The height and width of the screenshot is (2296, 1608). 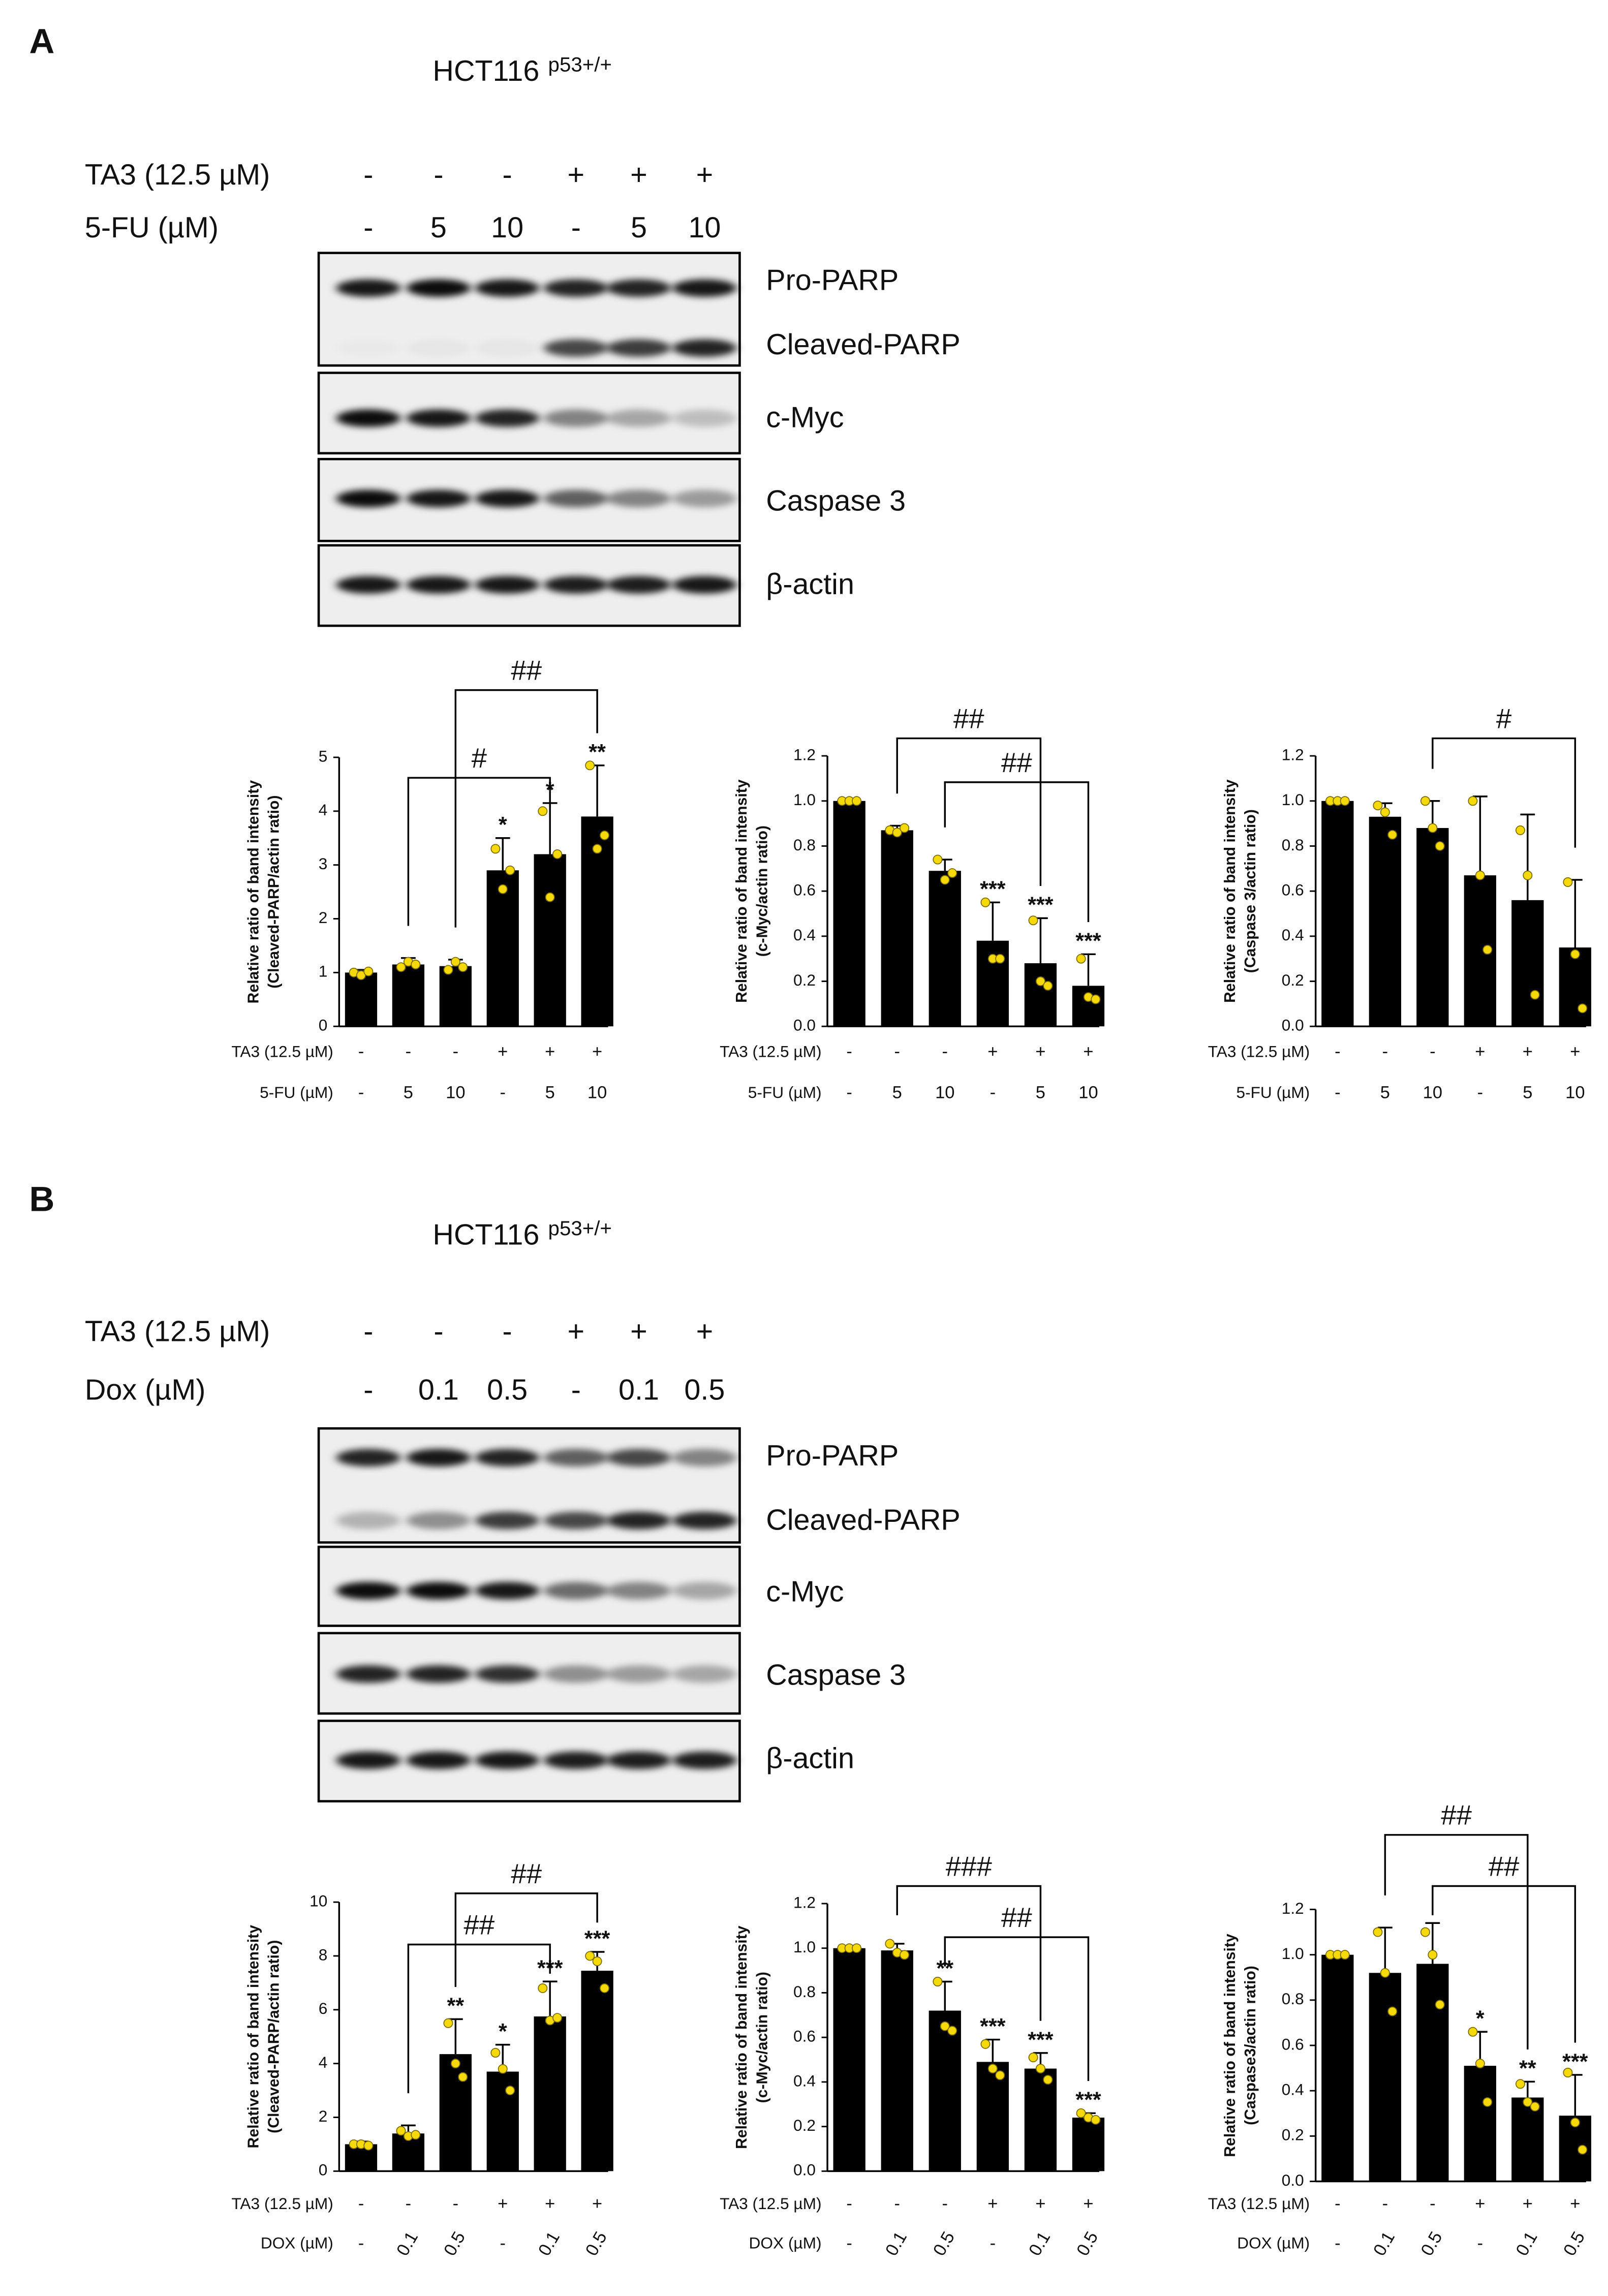 I want to click on y-tick-label: 0.0, so click(x=805, y=2170).